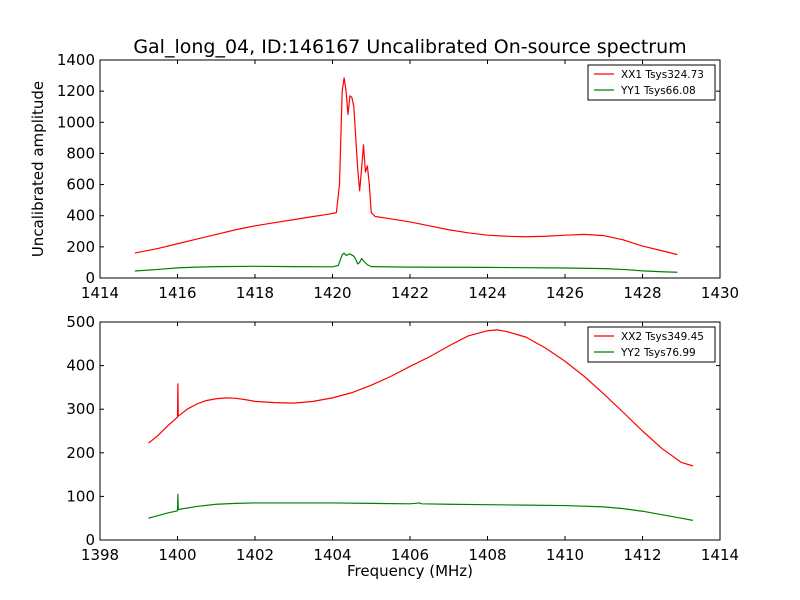  I want to click on bottom-y-tick-label: 500, so click(80, 322).